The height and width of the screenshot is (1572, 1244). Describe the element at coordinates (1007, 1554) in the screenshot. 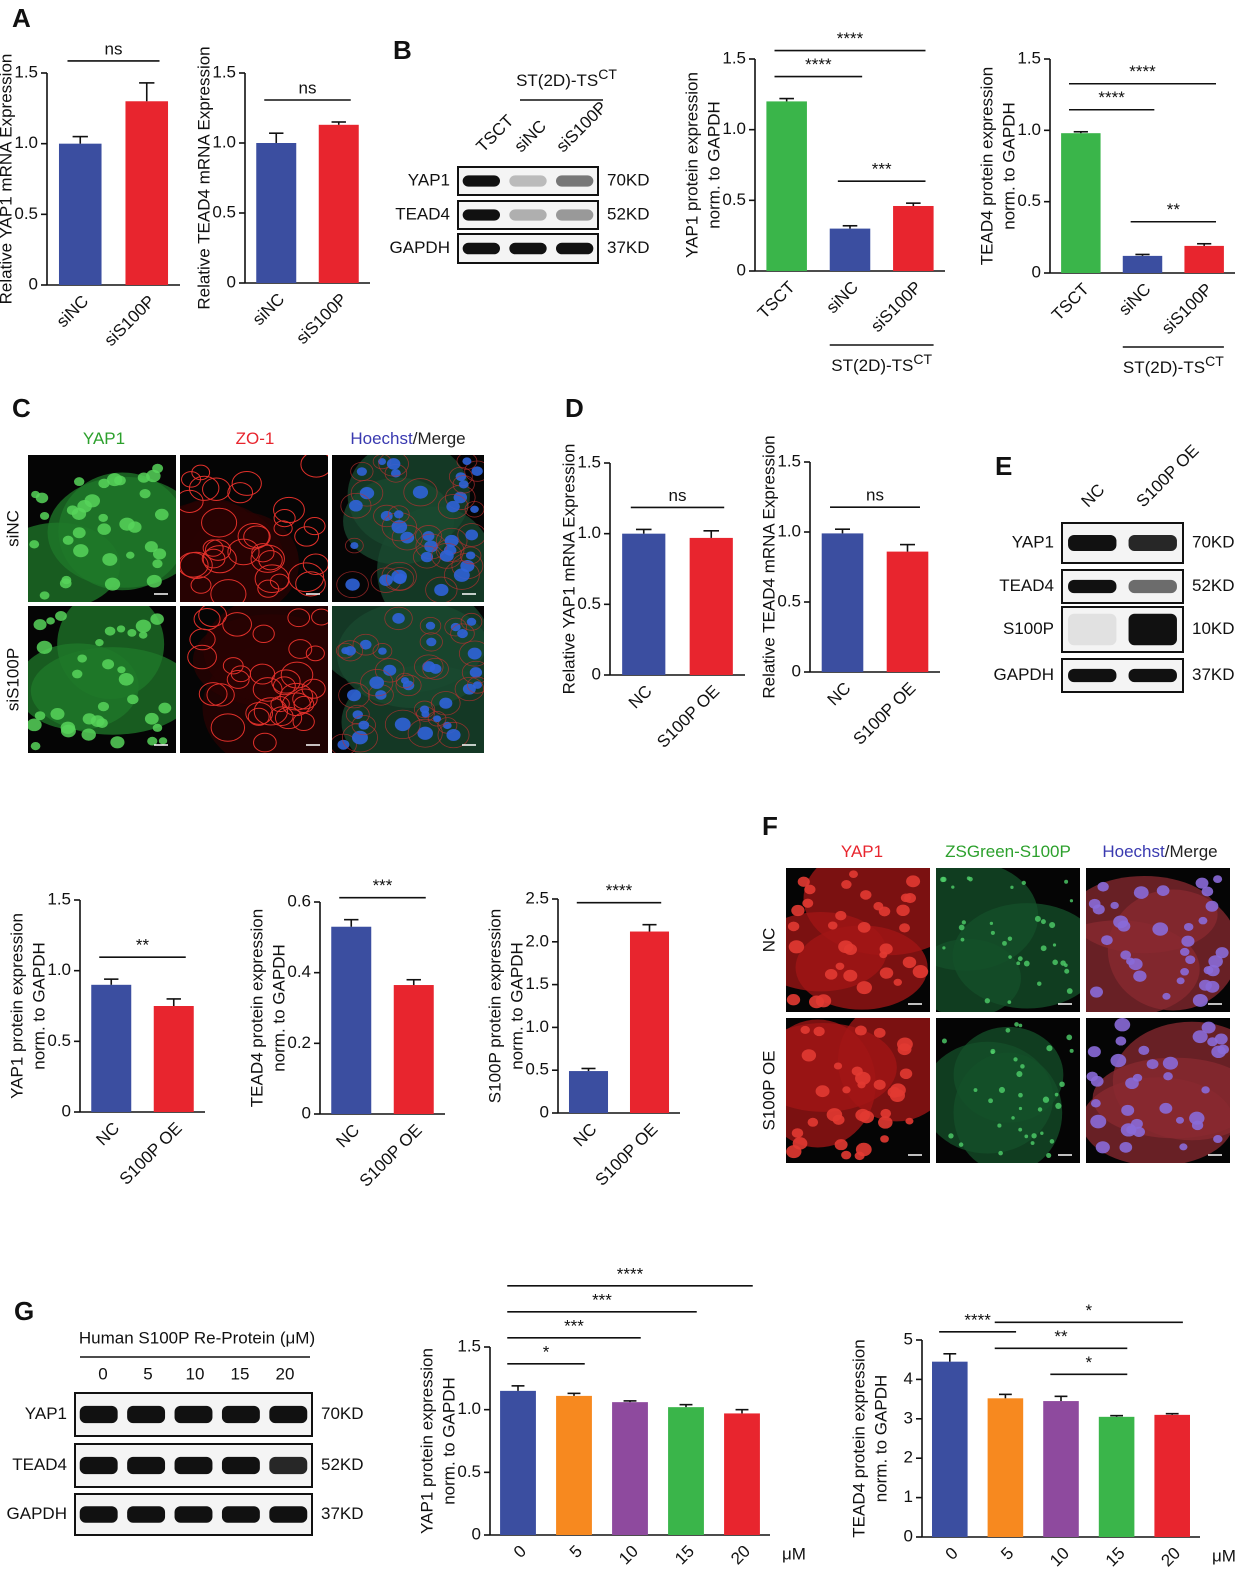

I see `x-tick-label: 5` at that location.